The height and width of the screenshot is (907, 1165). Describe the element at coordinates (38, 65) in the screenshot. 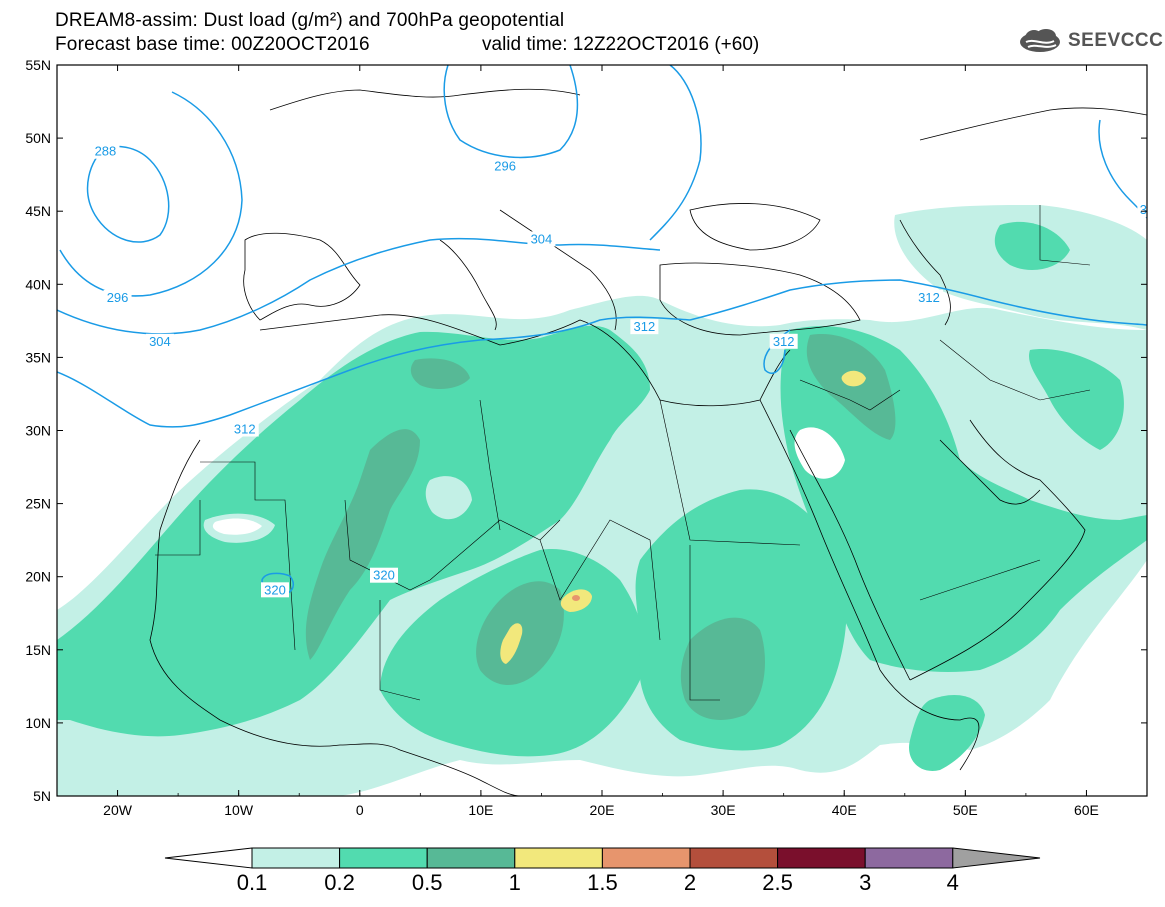

I see `lat-tick-label: 55N` at that location.